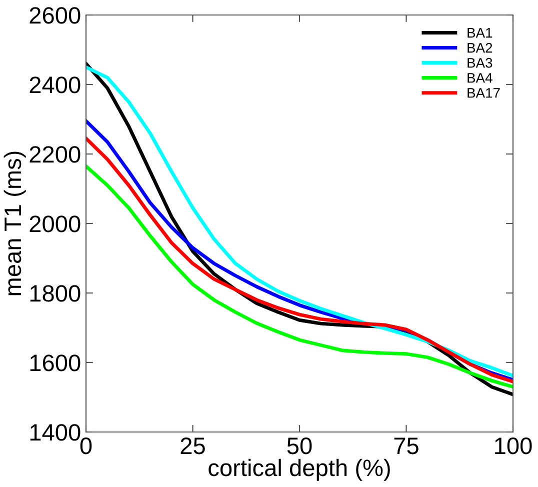  Describe the element at coordinates (299, 445) in the screenshot. I see `x-tick-label: 50` at that location.